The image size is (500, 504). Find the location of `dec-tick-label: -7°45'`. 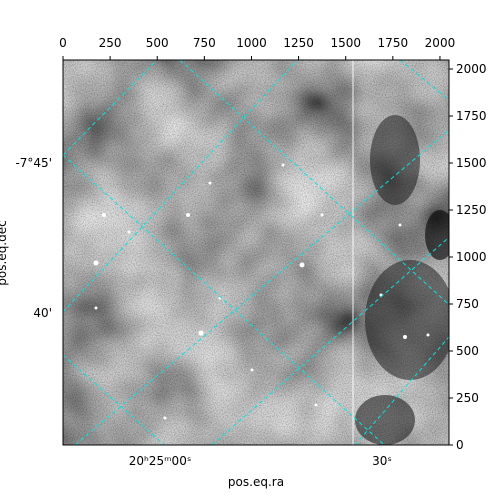

dec-tick-label: -7°45' is located at coordinates (33, 163).